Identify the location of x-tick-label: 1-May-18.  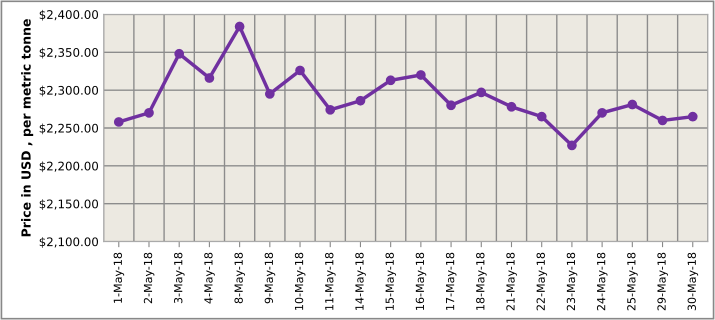
(119, 277).